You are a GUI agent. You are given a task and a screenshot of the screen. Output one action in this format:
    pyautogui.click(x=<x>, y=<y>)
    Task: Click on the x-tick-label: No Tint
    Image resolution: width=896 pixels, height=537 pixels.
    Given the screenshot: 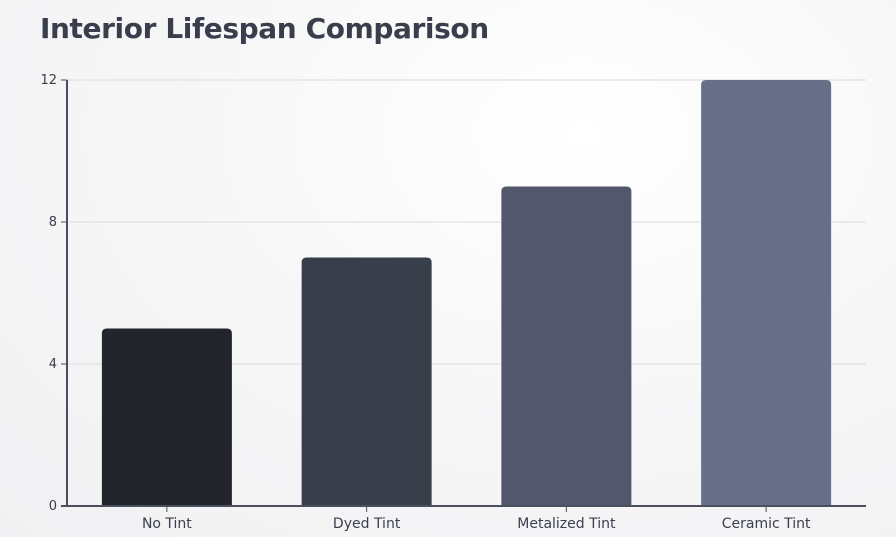 What is the action you would take?
    pyautogui.click(x=167, y=524)
    